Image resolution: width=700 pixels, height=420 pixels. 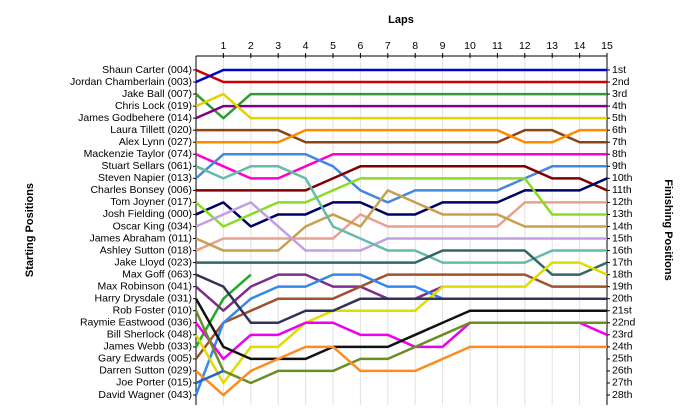 I want to click on finishing-label: 6th, so click(x=619, y=130).